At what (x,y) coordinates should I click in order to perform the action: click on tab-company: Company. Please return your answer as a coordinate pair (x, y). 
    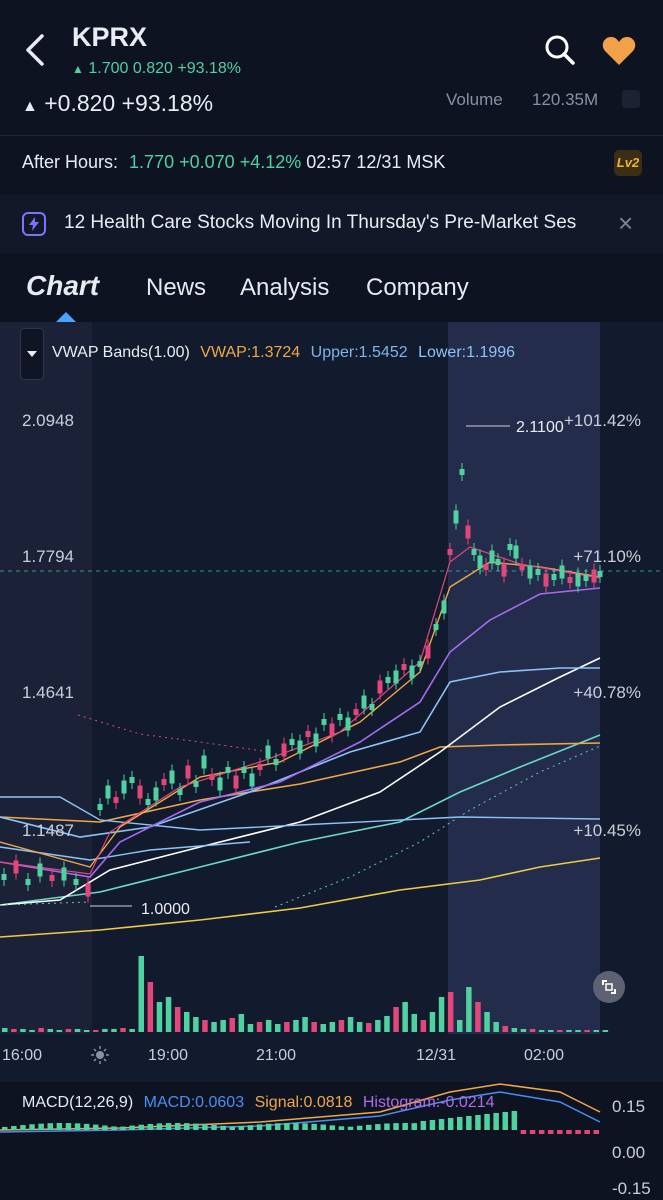
    Looking at the image, I should click on (417, 287).